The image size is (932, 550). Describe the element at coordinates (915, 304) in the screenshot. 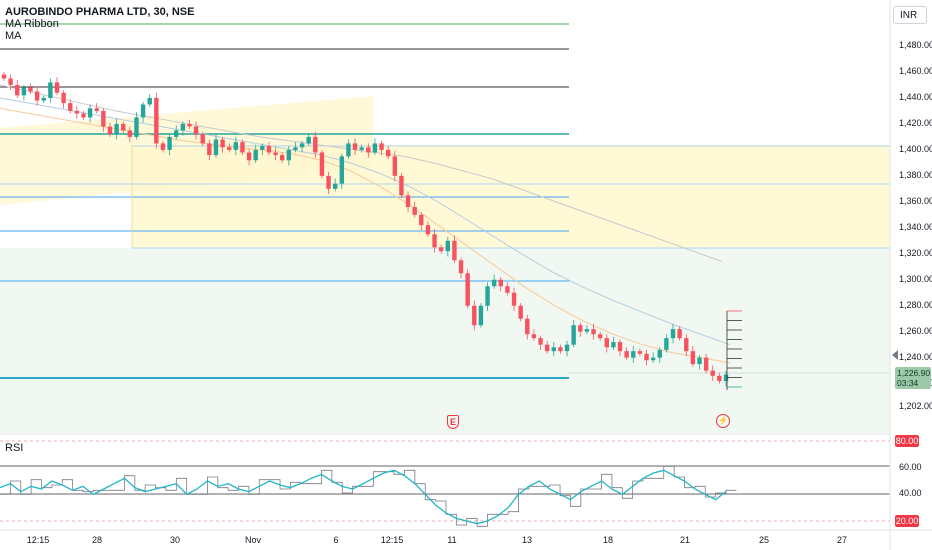

I see `price-tick: 1,280.00` at that location.